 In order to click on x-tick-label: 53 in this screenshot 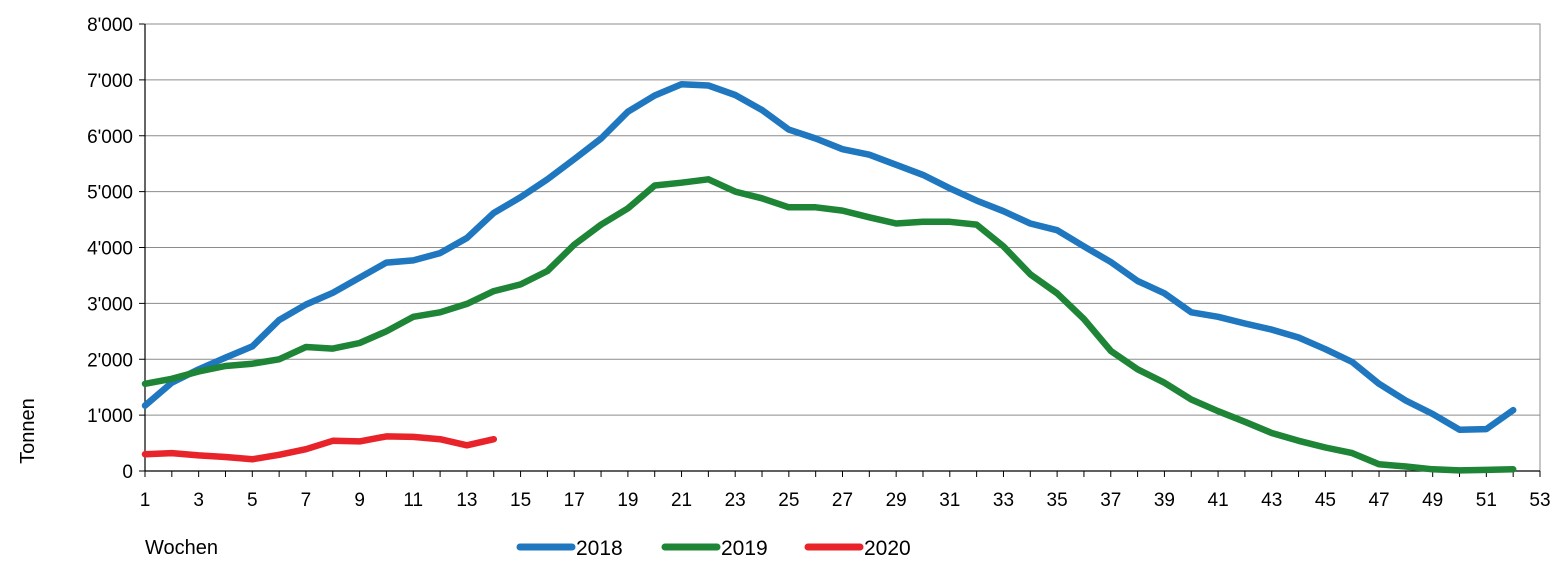, I will do `click(1539, 500)`.